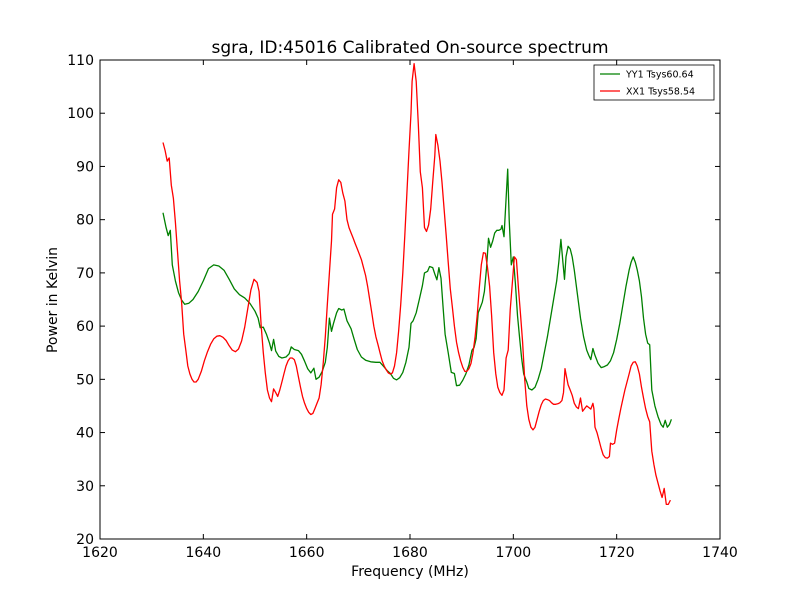 The height and width of the screenshot is (600, 800). I want to click on y-axis-title: Power in Kelvin, so click(53, 300).